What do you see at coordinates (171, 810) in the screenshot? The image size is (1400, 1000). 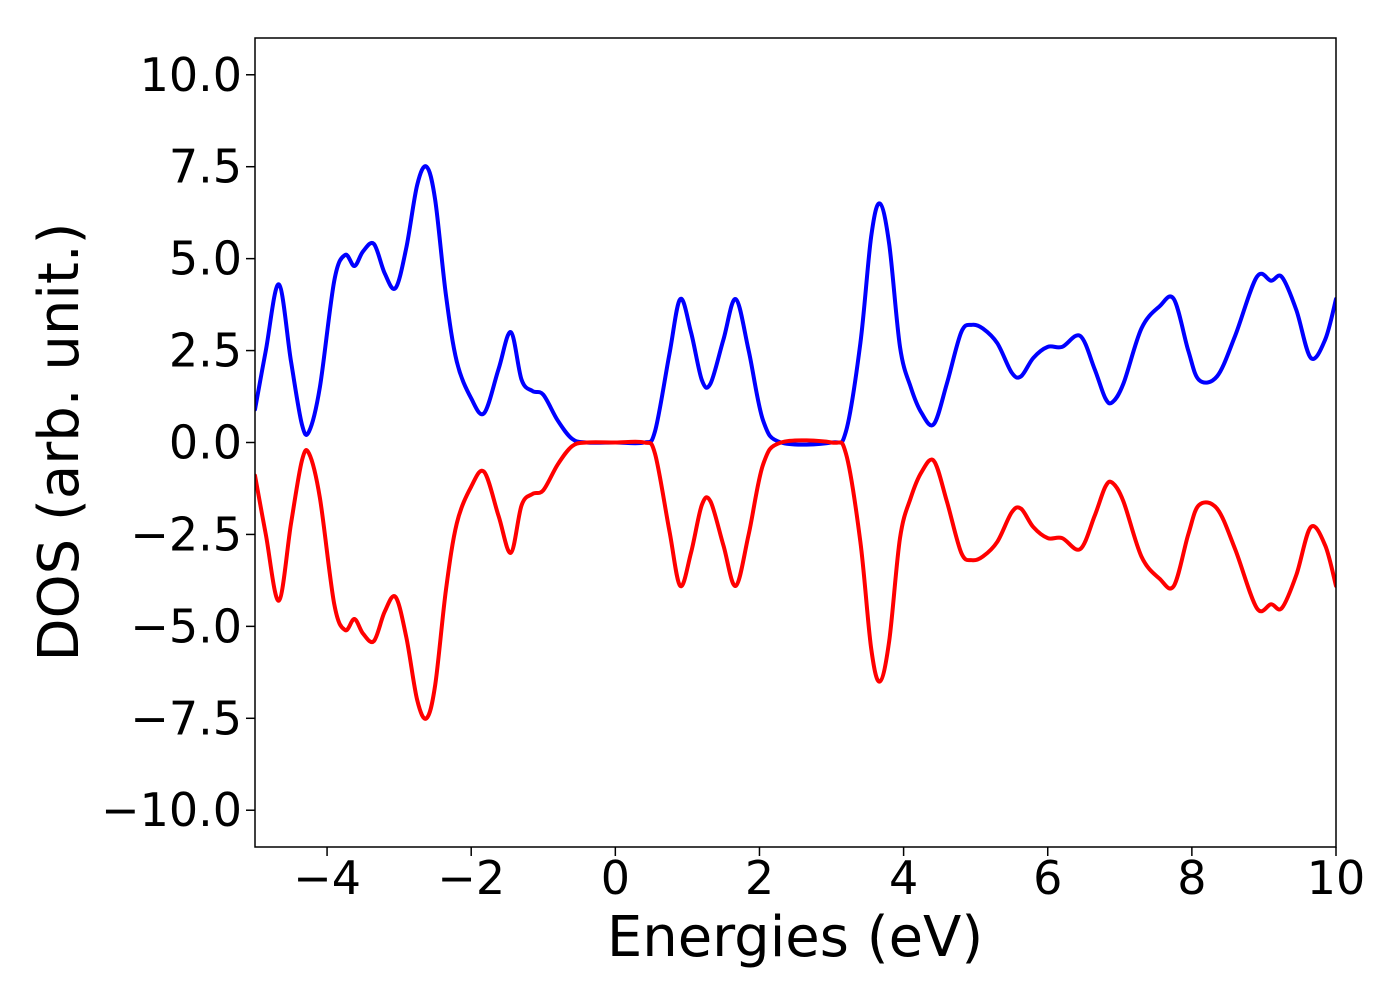 I see `y-tick-label: −10.0` at bounding box center [171, 810].